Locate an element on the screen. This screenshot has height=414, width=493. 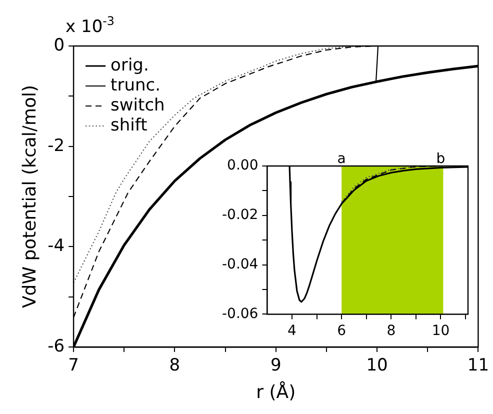
y-tick-label: -6 is located at coordinates (56, 346).